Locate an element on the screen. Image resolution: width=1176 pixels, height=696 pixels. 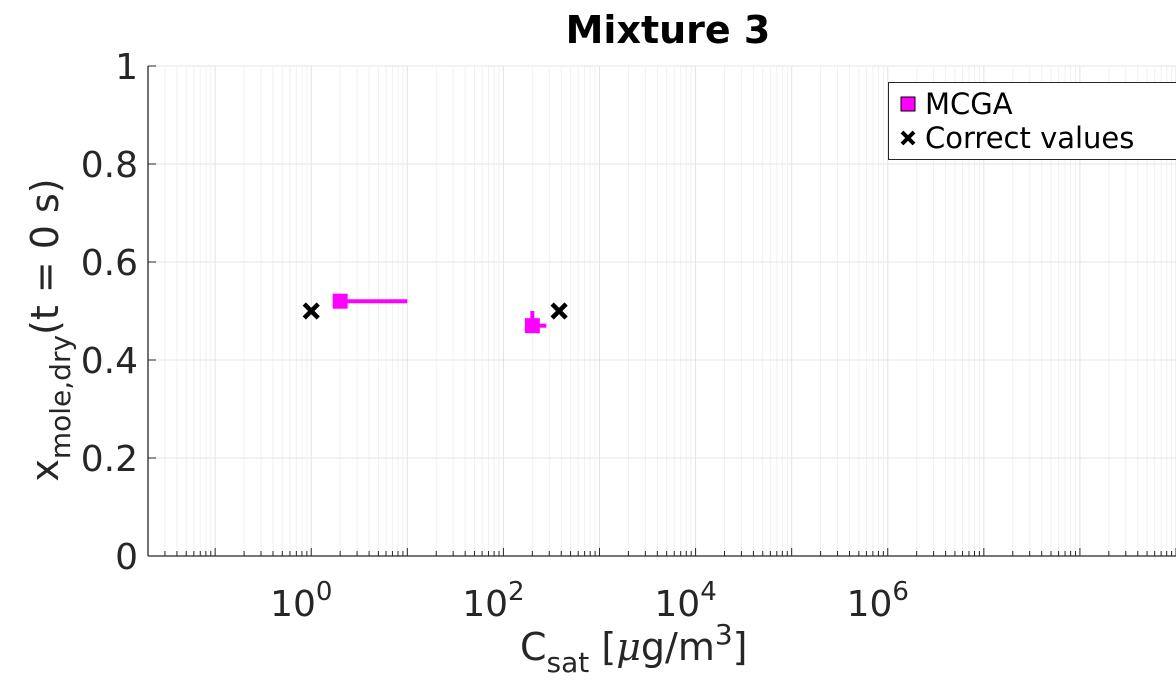
square-marker-icon is located at coordinates (908, 104).